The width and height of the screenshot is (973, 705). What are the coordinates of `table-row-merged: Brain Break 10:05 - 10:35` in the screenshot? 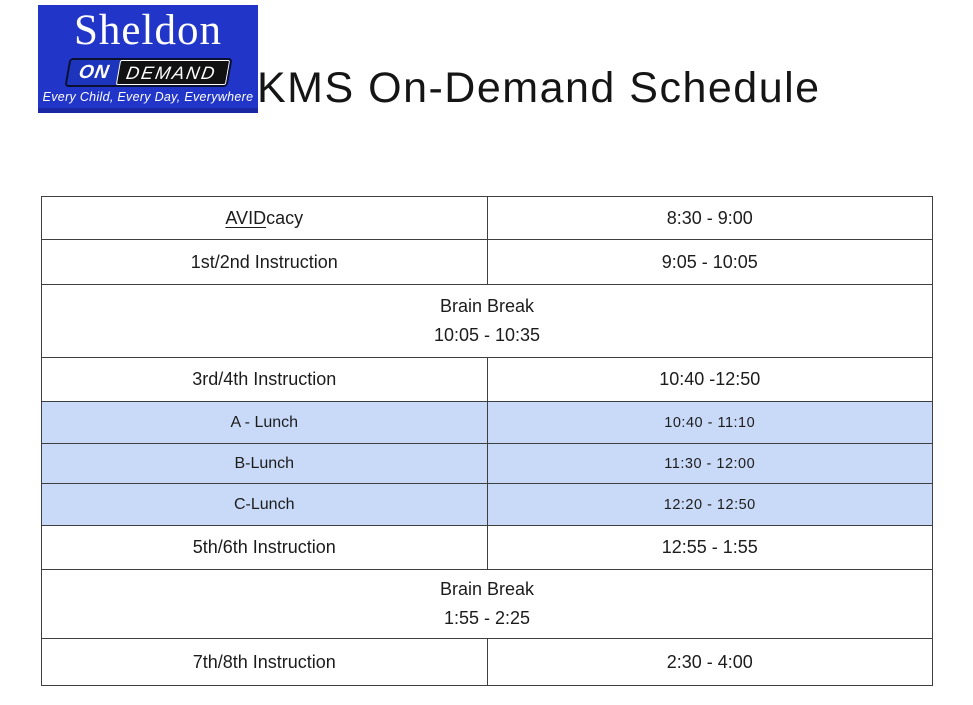 It's located at (487, 321).